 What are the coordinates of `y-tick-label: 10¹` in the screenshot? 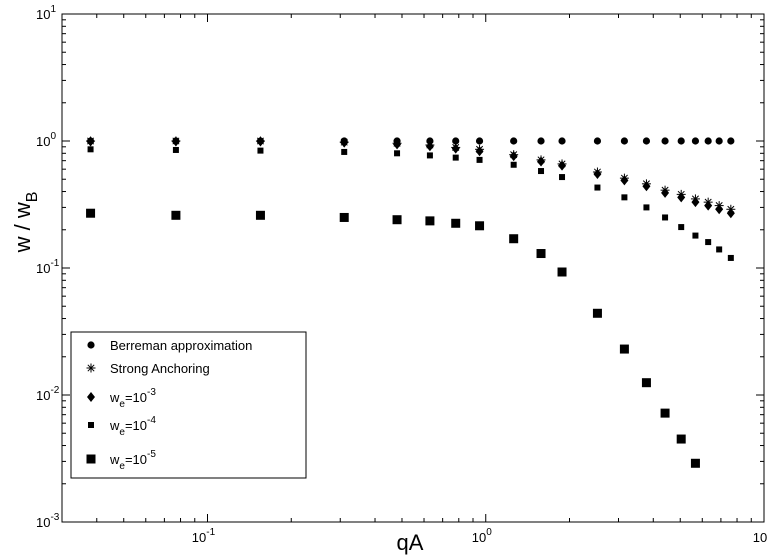 It's located at (46, 13).